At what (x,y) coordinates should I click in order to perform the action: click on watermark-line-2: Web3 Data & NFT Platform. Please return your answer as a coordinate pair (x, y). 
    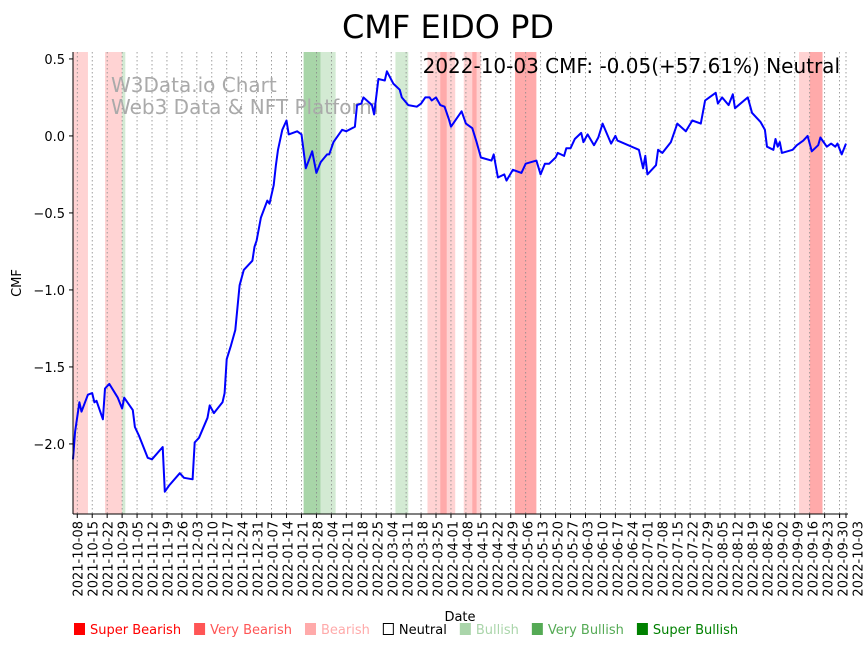
    Looking at the image, I should click on (245, 107).